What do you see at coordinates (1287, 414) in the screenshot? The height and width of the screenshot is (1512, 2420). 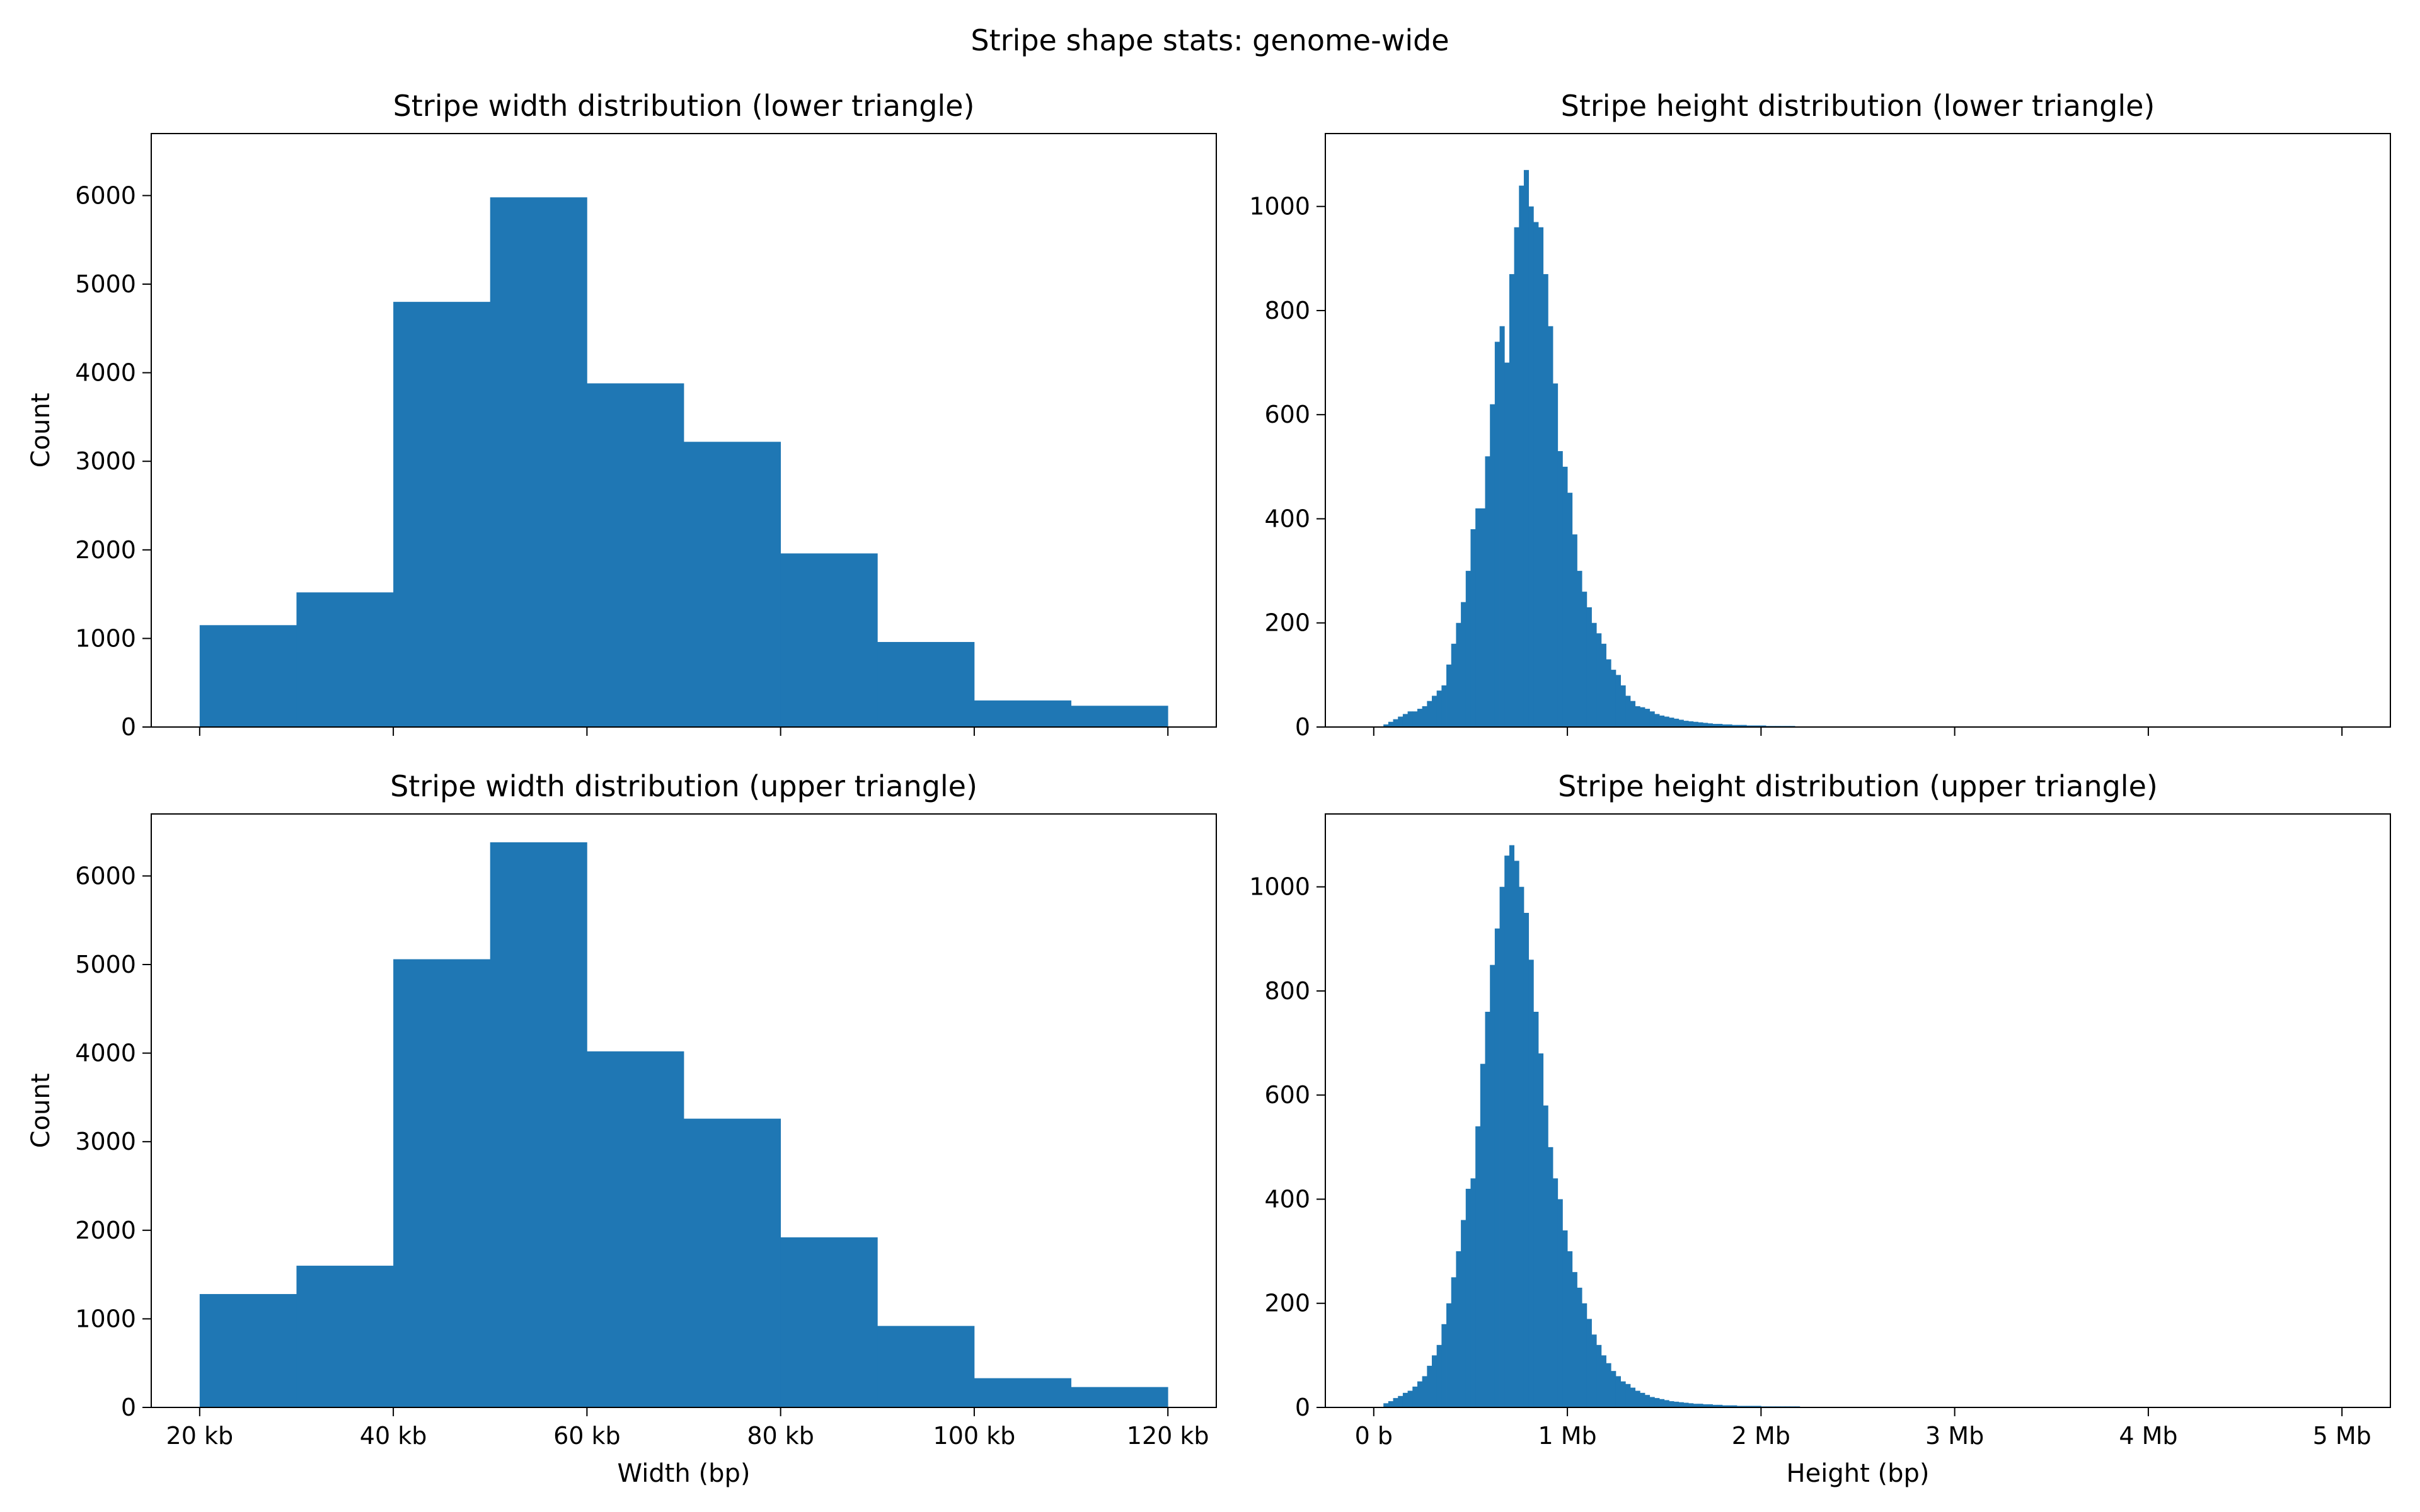 I see `y-tick-label: 600` at bounding box center [1287, 414].